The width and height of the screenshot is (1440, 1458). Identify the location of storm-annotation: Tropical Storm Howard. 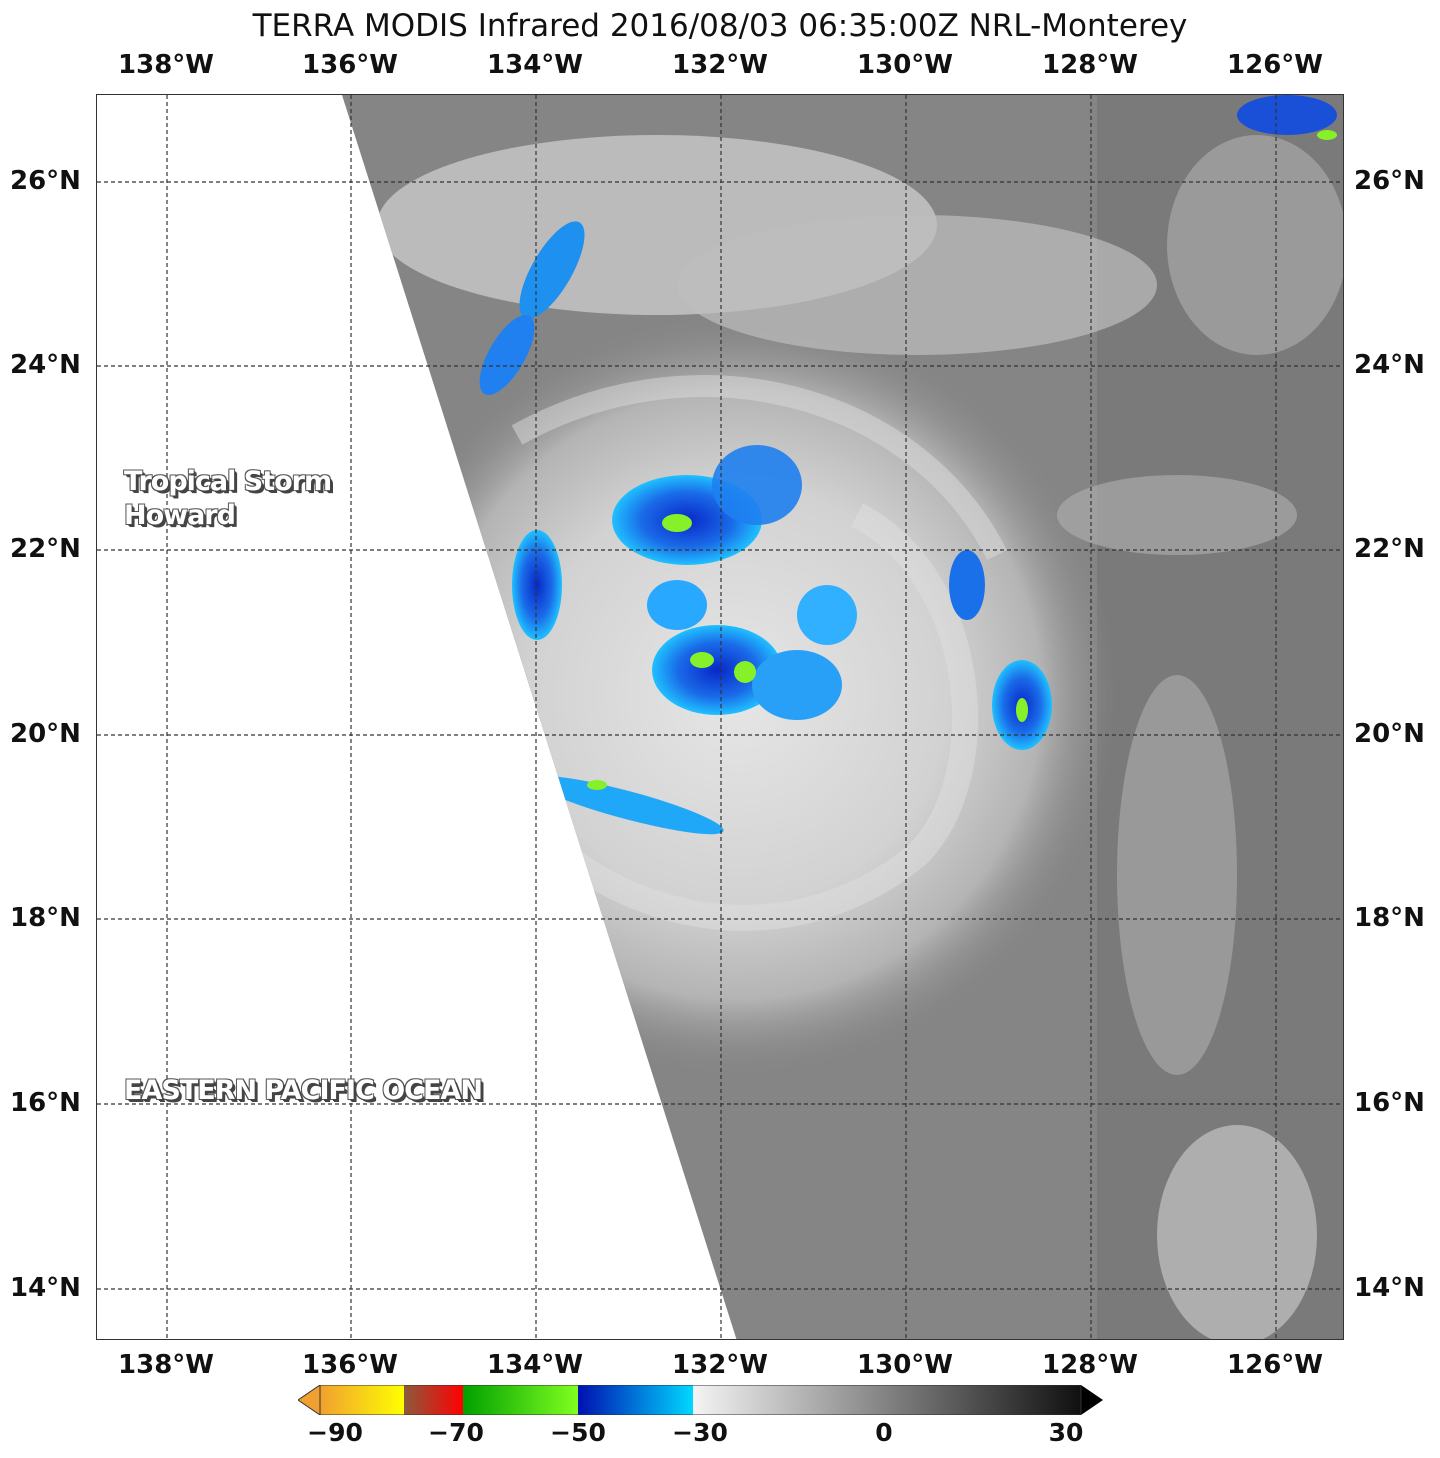
(228, 499).